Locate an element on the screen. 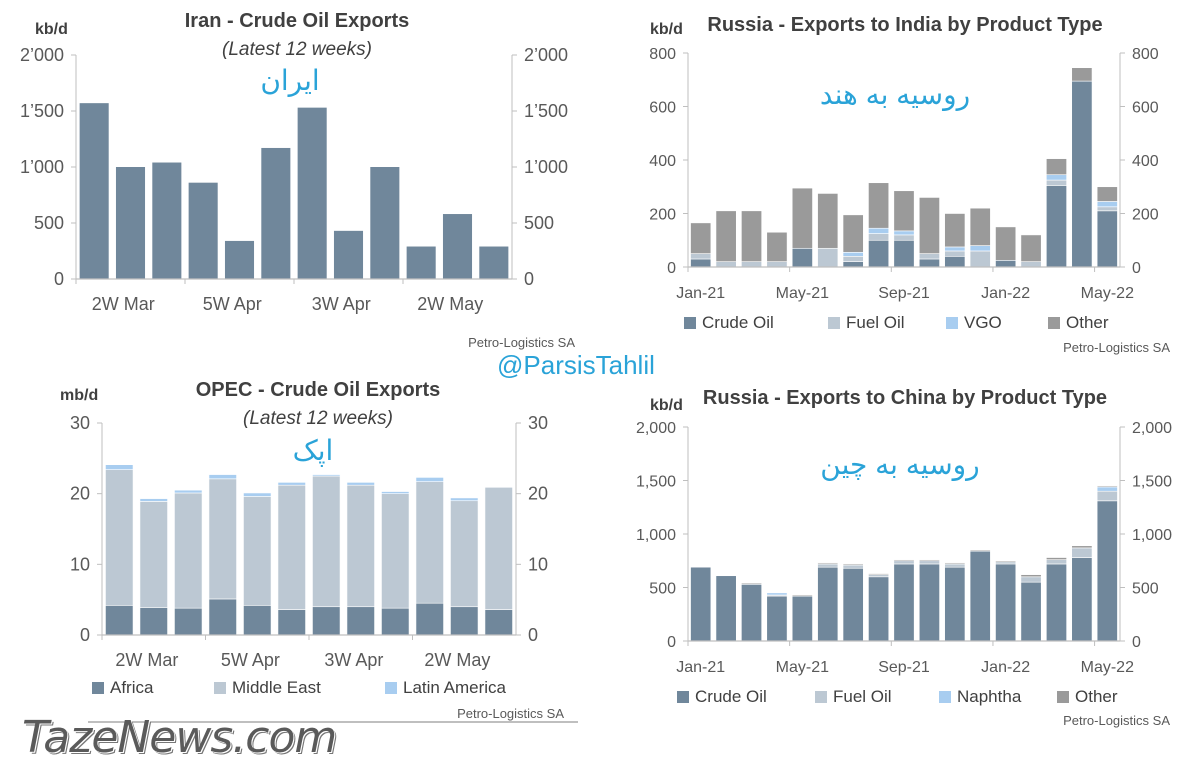 The width and height of the screenshot is (1199, 784). chart1-y-tick-label-right: 0 is located at coordinates (529, 279).